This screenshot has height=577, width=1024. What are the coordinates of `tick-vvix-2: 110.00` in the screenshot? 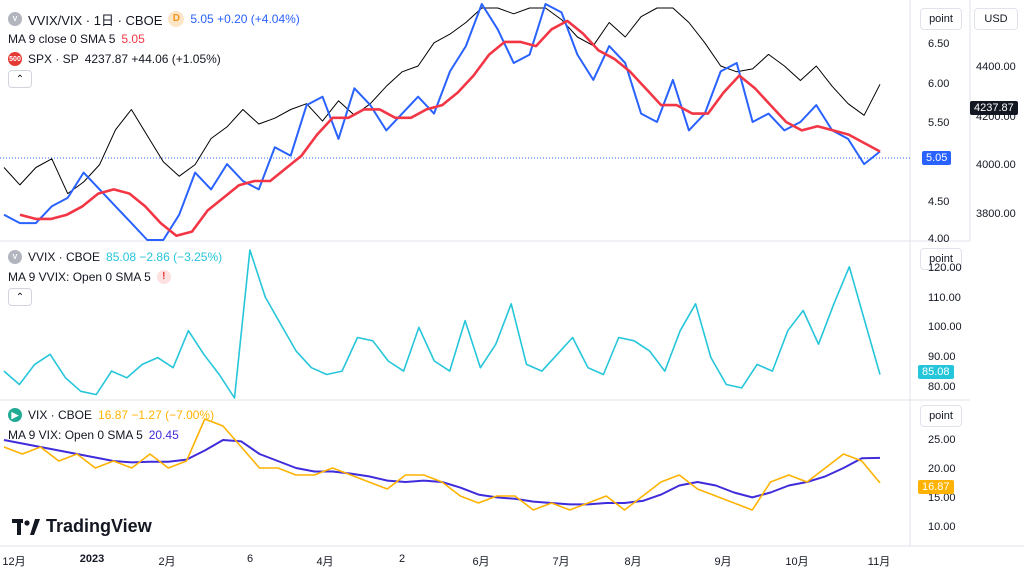 It's located at (944, 298).